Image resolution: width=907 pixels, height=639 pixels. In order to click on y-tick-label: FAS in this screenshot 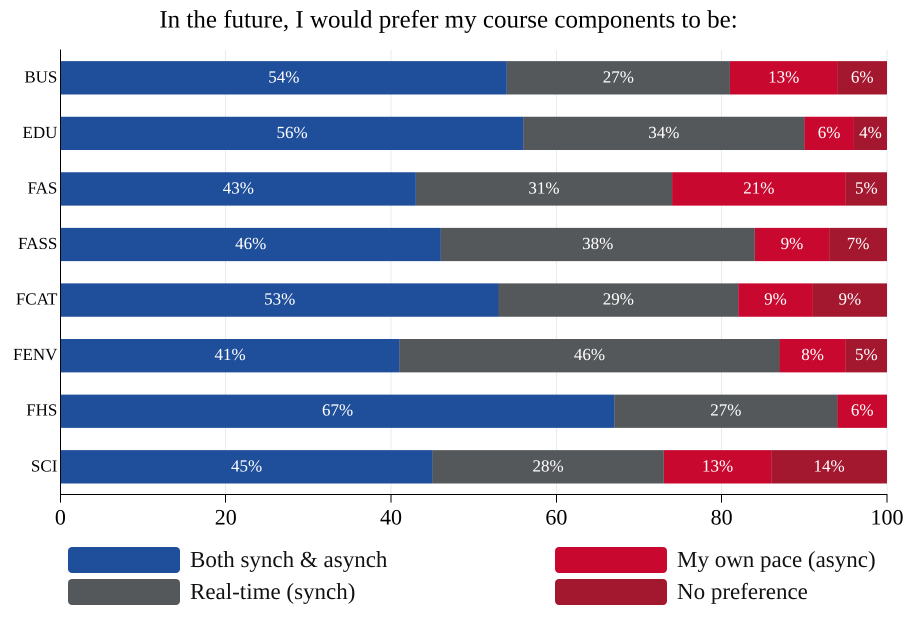, I will do `click(42, 188)`.